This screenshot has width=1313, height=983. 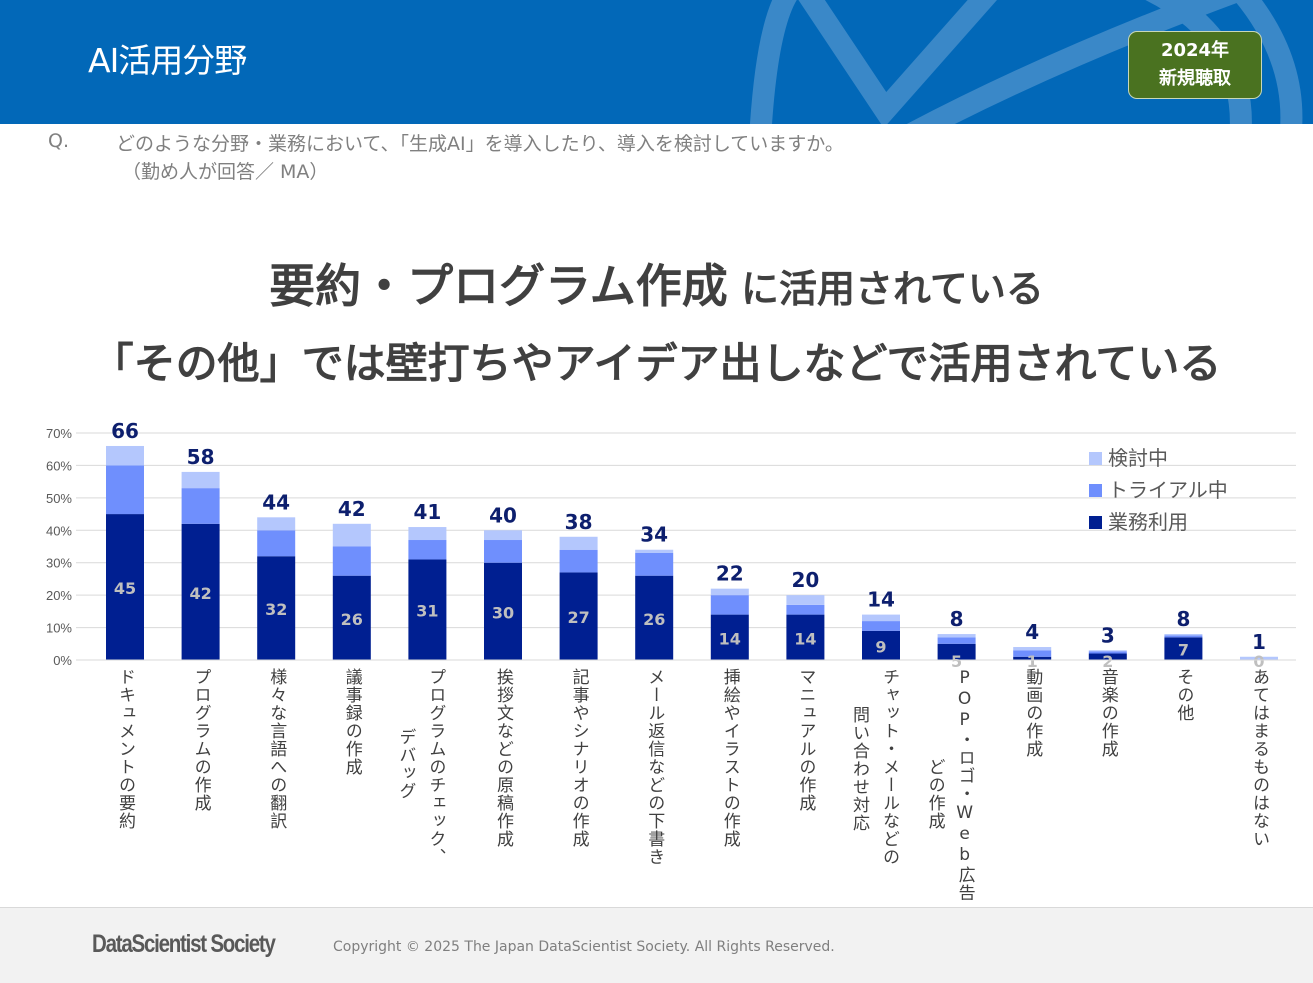 I want to click on y-tick-label: 70%, so click(x=59, y=433).